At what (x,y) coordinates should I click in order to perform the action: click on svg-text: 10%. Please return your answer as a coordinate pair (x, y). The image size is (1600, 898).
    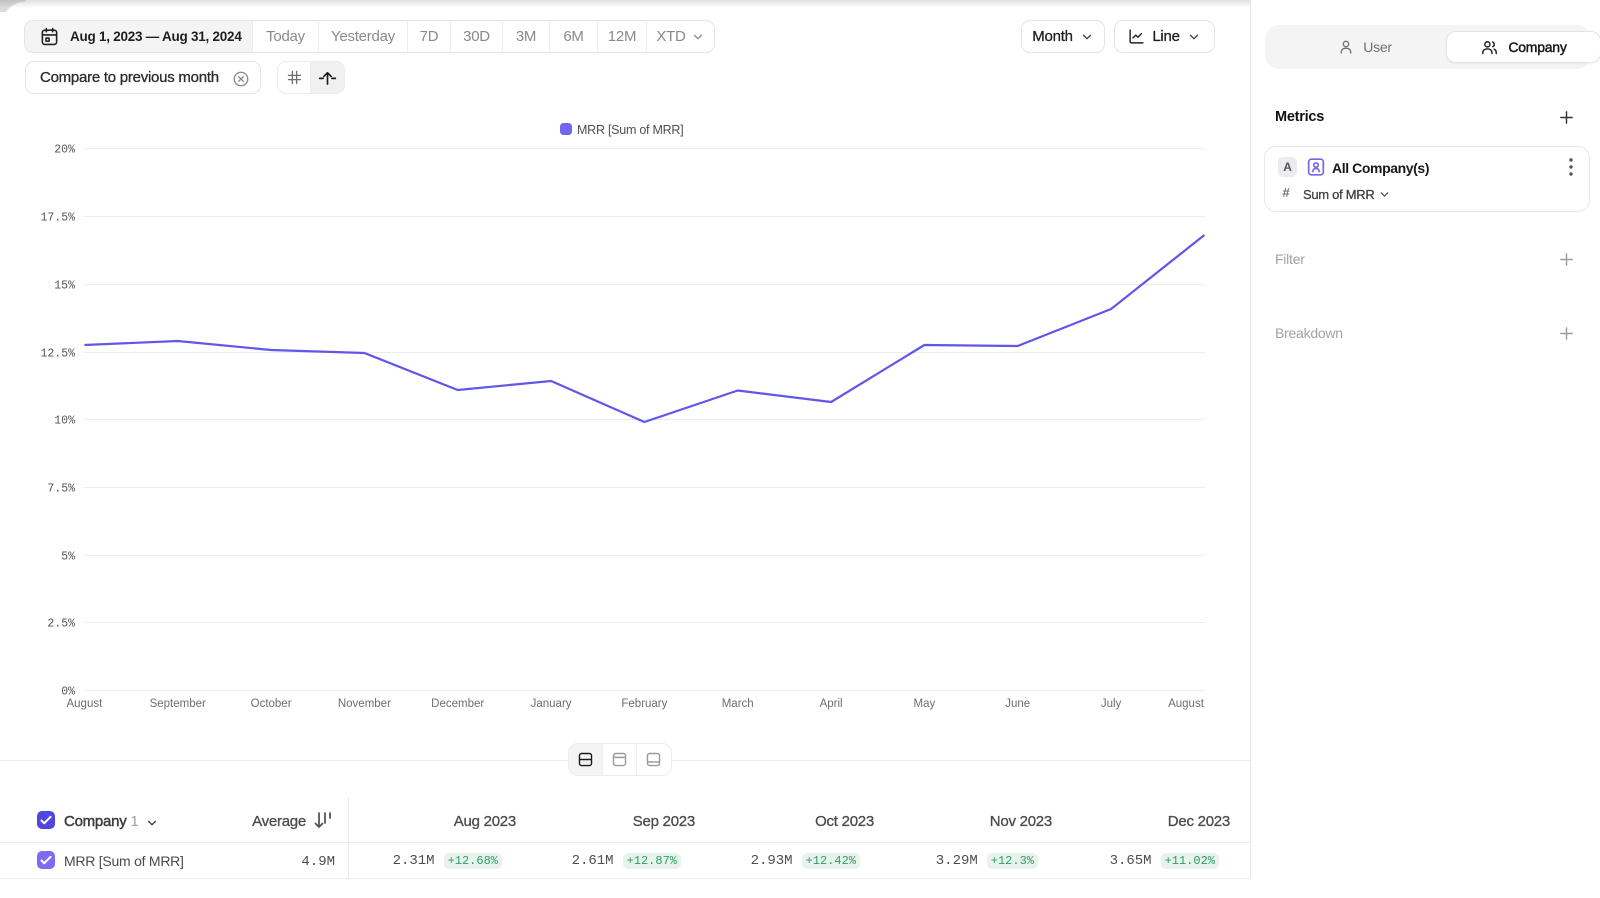
    Looking at the image, I should click on (64, 421).